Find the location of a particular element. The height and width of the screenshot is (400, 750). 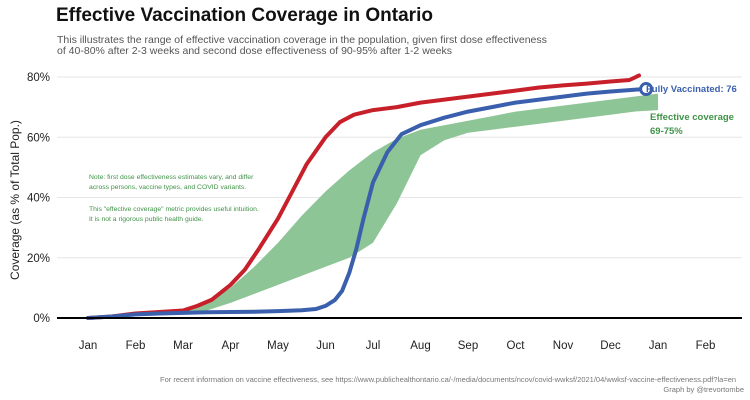

x-tick-label: Oct is located at coordinates (516, 346).